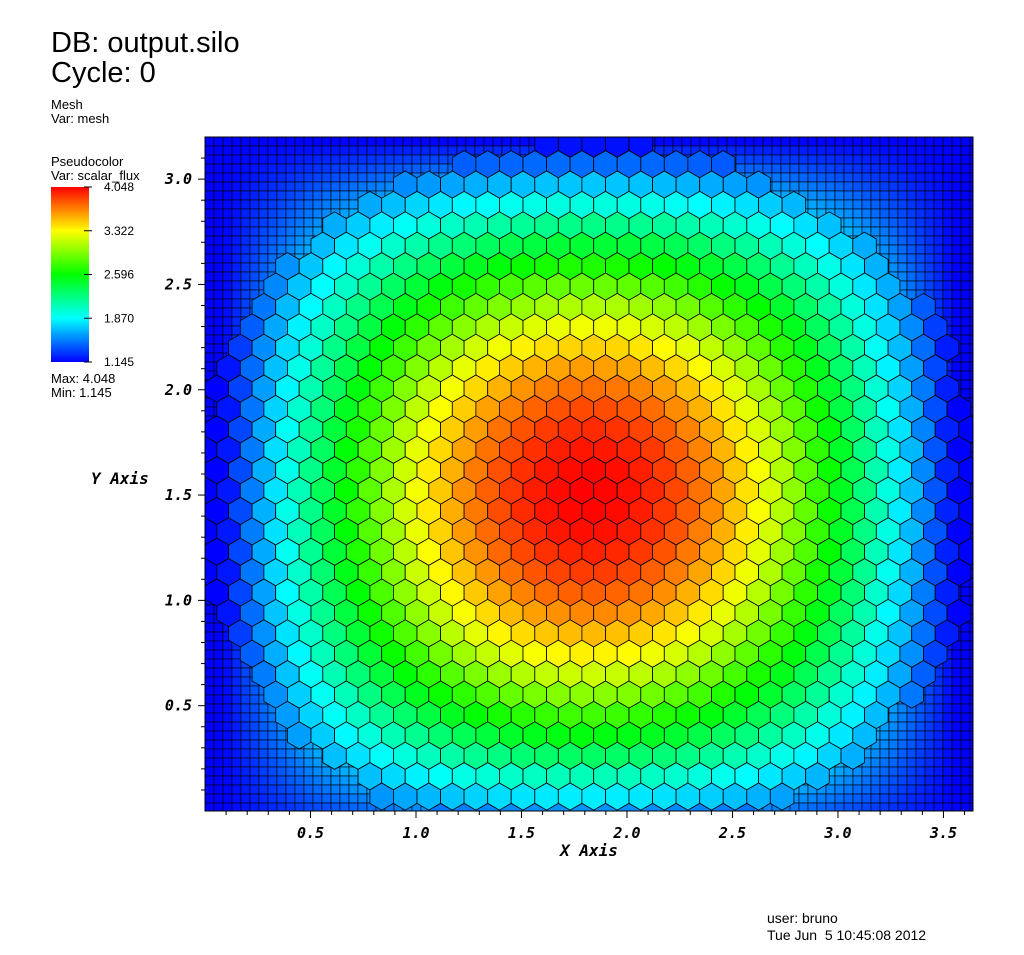  Describe the element at coordinates (83, 378) in the screenshot. I see `legend-max-label: Max: 4.048` at that location.